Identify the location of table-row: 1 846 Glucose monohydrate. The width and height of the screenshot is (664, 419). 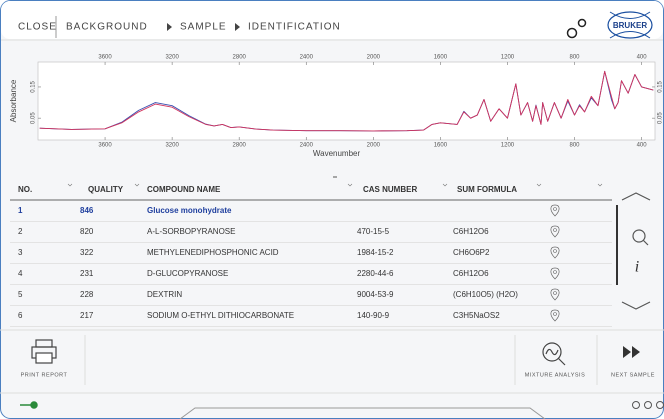
(289, 210).